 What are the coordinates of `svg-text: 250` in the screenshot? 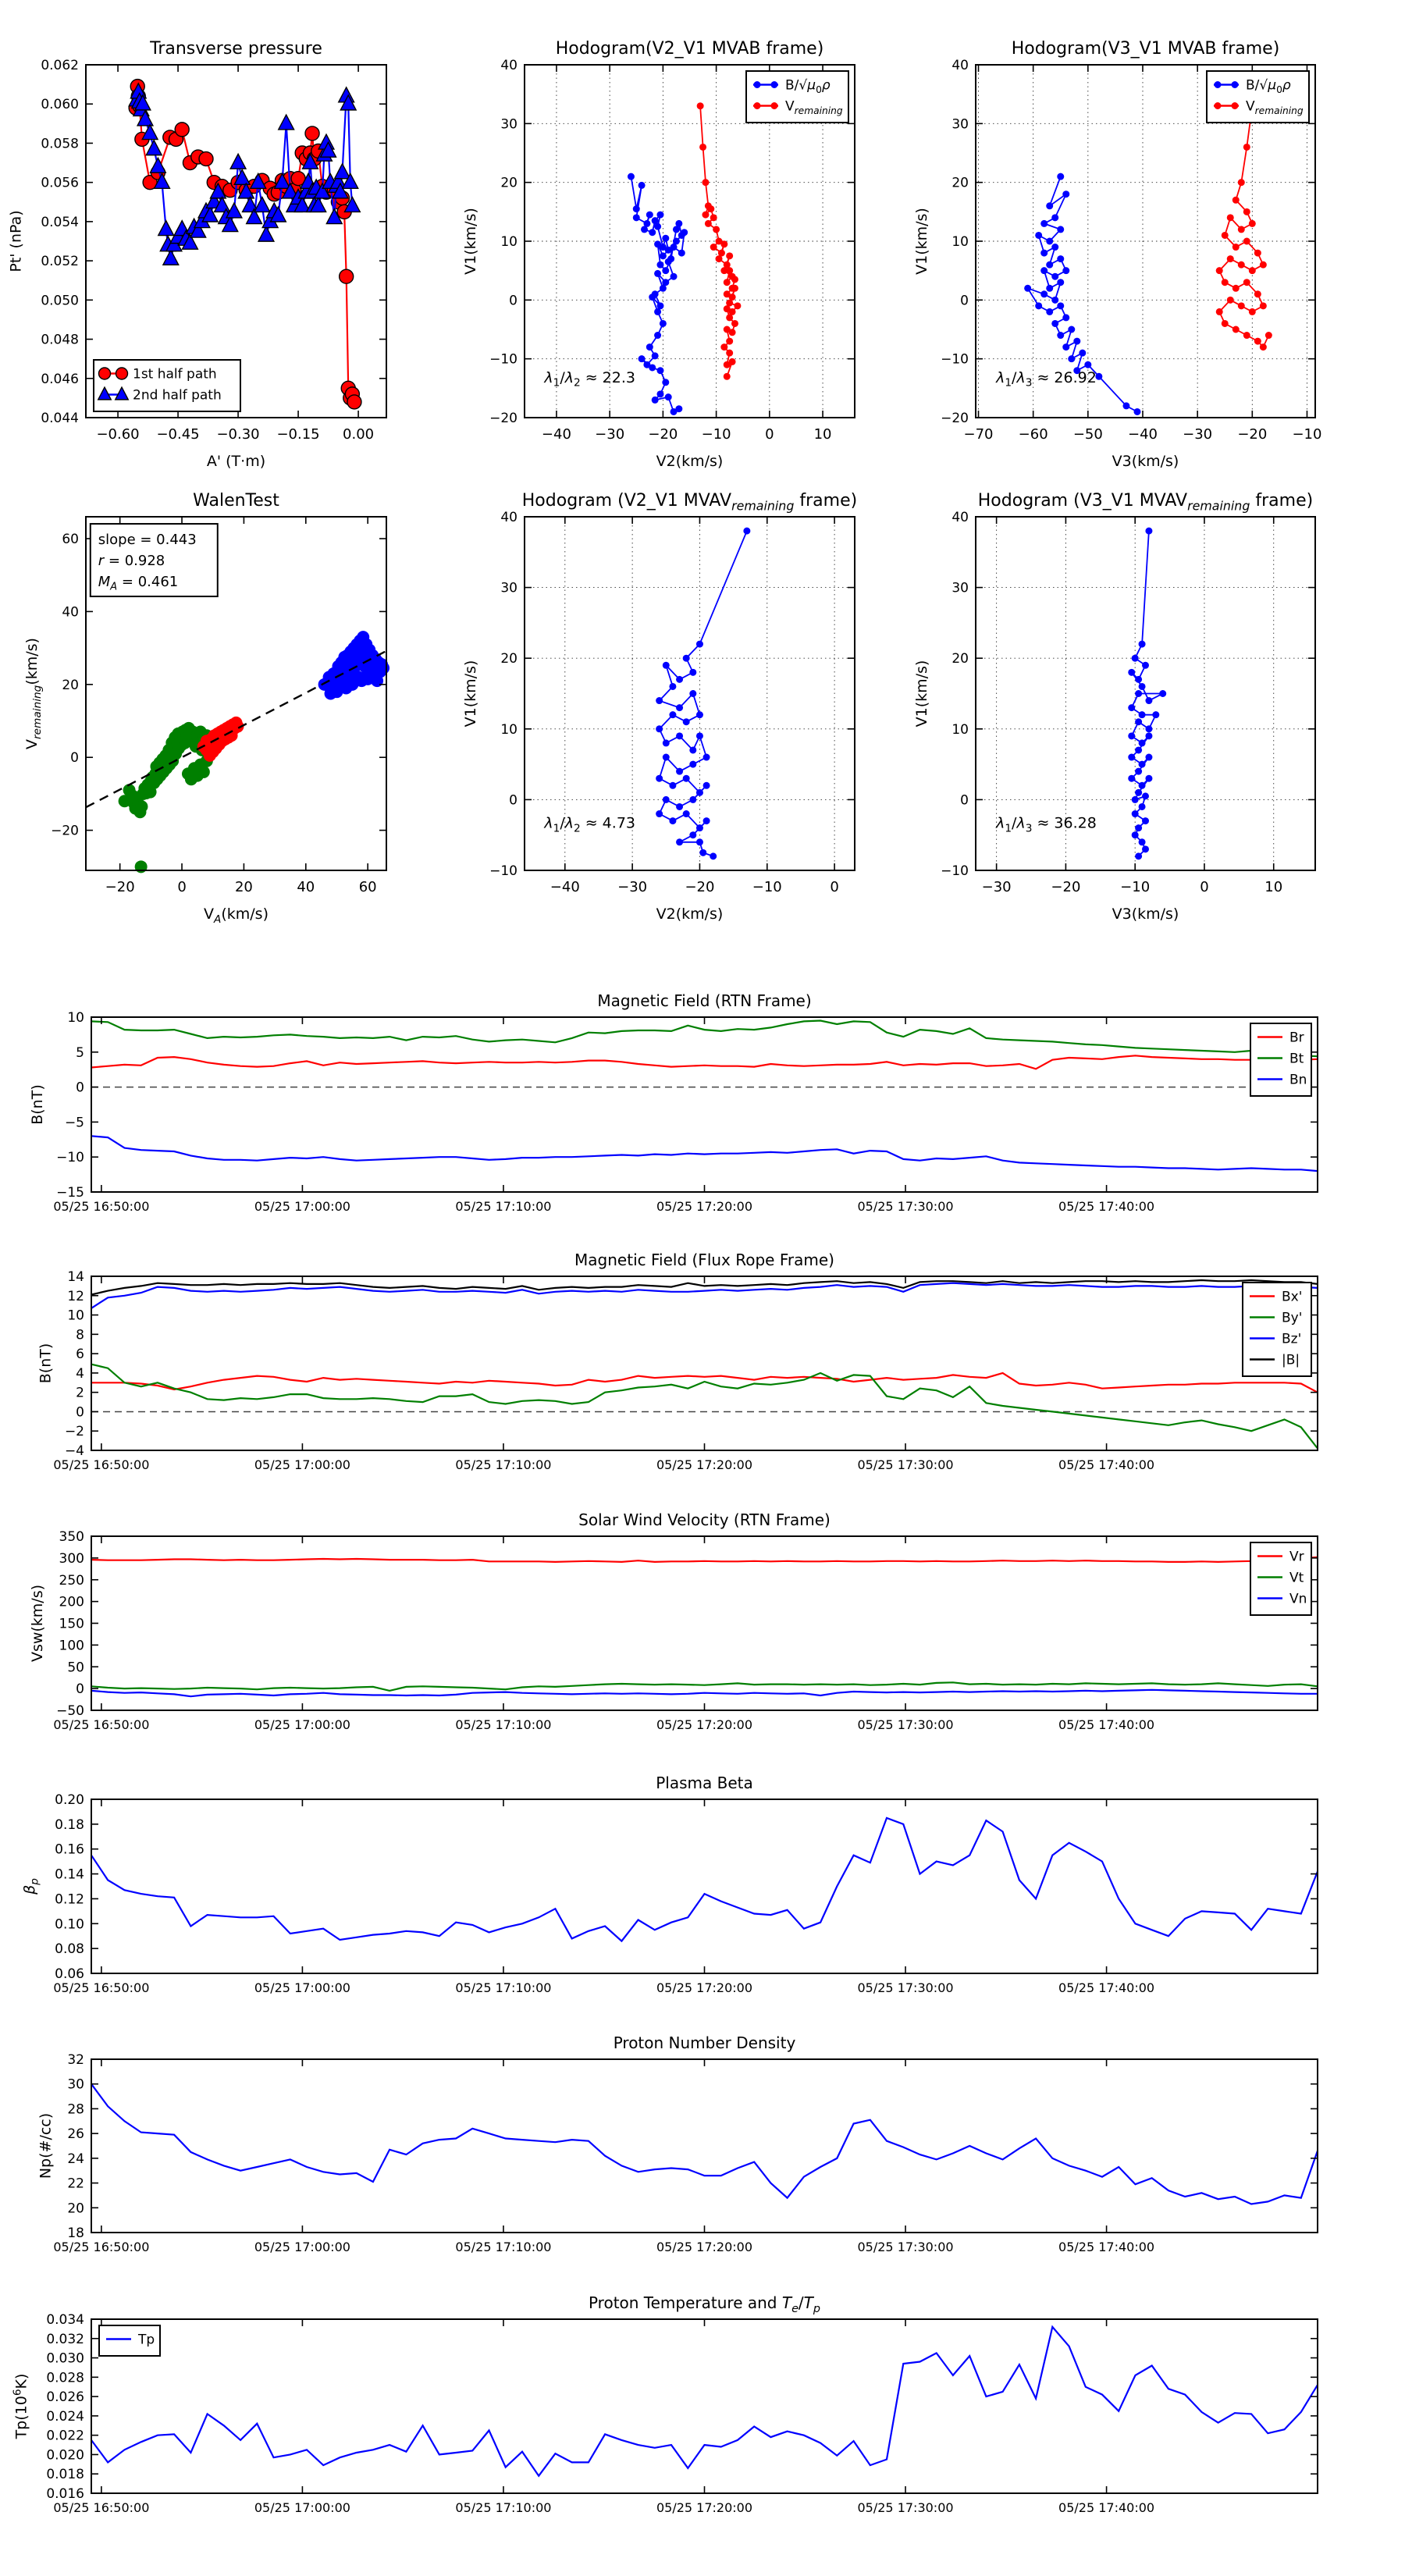 It's located at (72, 1581).